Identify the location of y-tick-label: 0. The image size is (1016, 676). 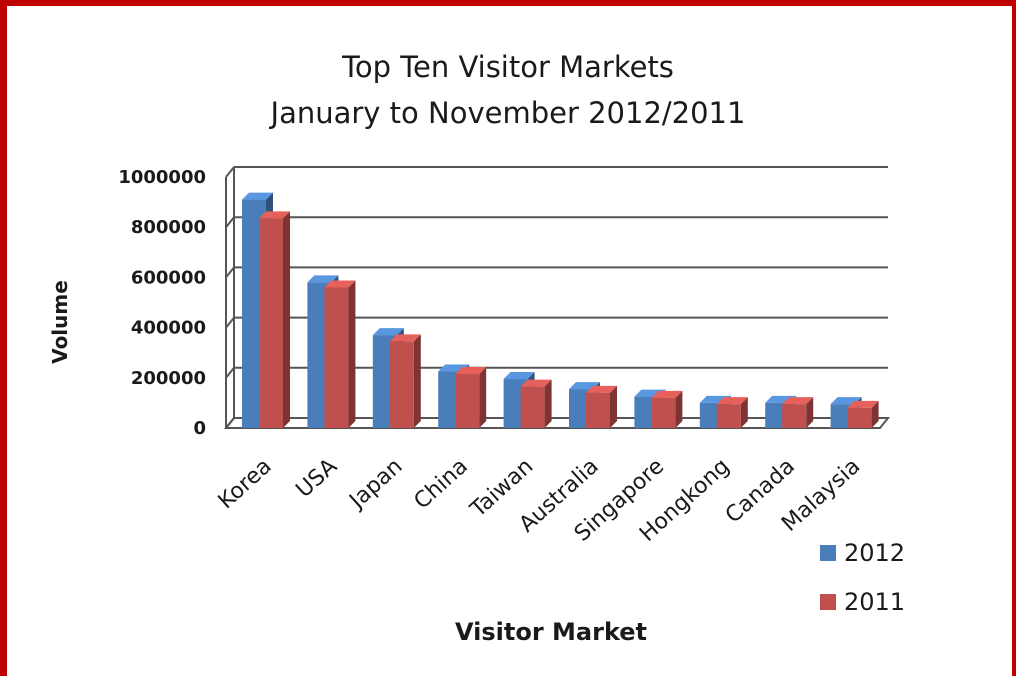
(199, 428).